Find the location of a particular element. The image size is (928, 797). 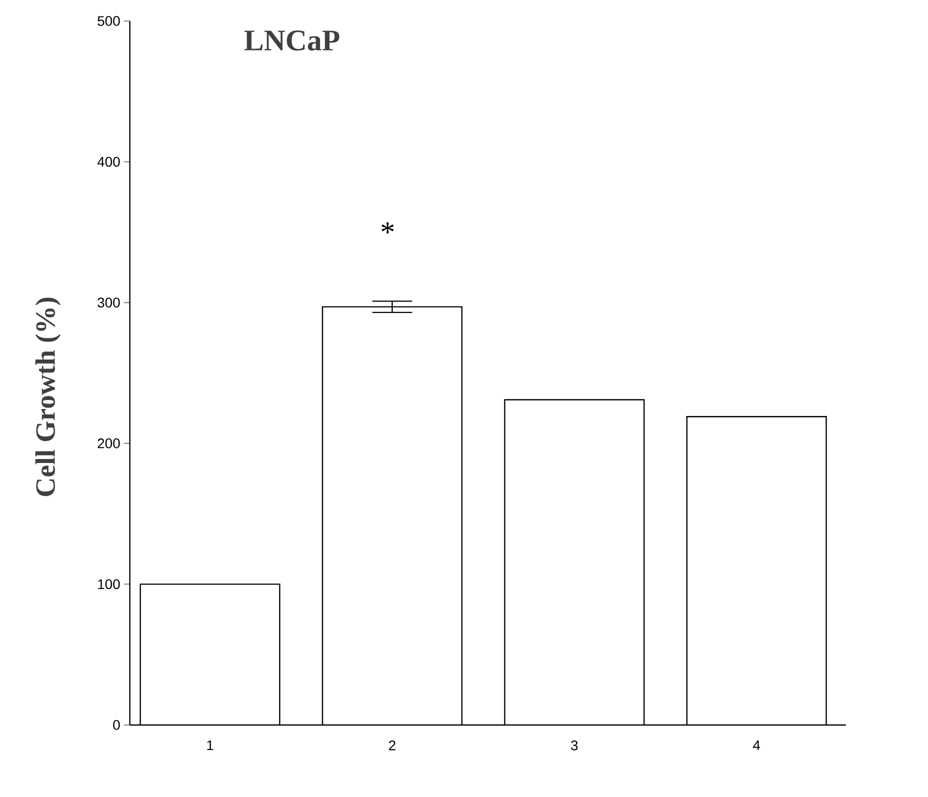

annotation: * is located at coordinates (388, 228).